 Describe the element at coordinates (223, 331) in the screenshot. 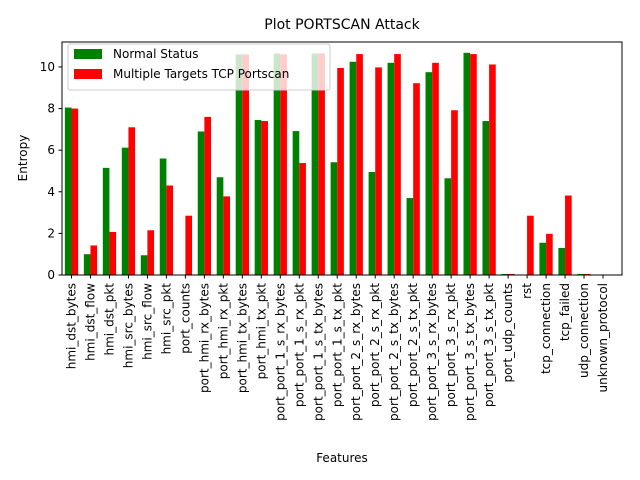

I see `x-tick-label: port_hmi_rx_pkt` at that location.